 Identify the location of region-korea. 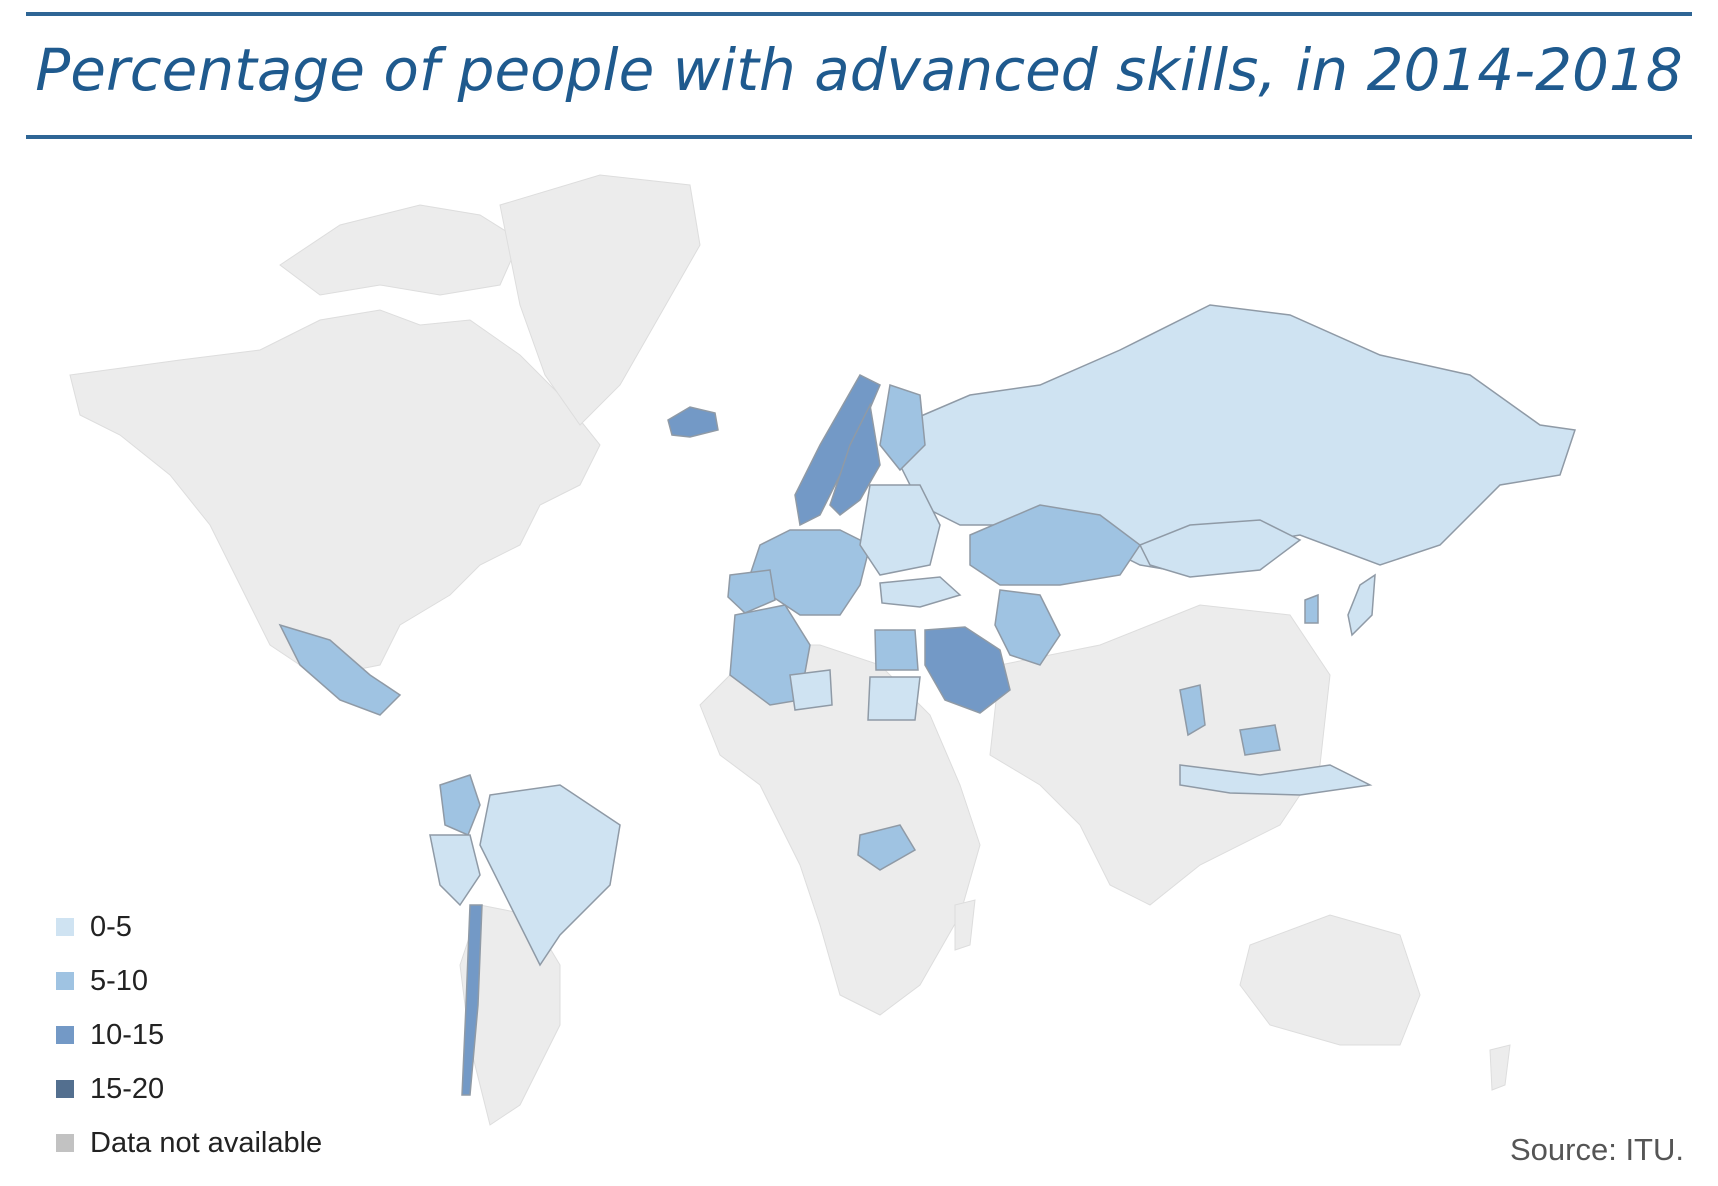
(1311, 608).